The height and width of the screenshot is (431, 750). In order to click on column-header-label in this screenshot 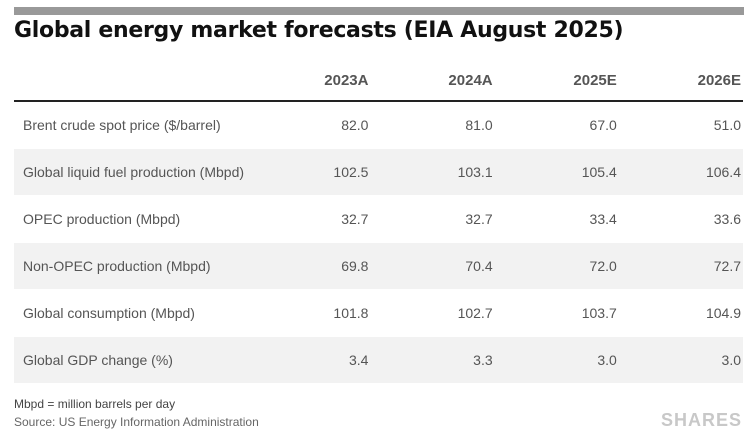, I will do `click(130, 81)`.